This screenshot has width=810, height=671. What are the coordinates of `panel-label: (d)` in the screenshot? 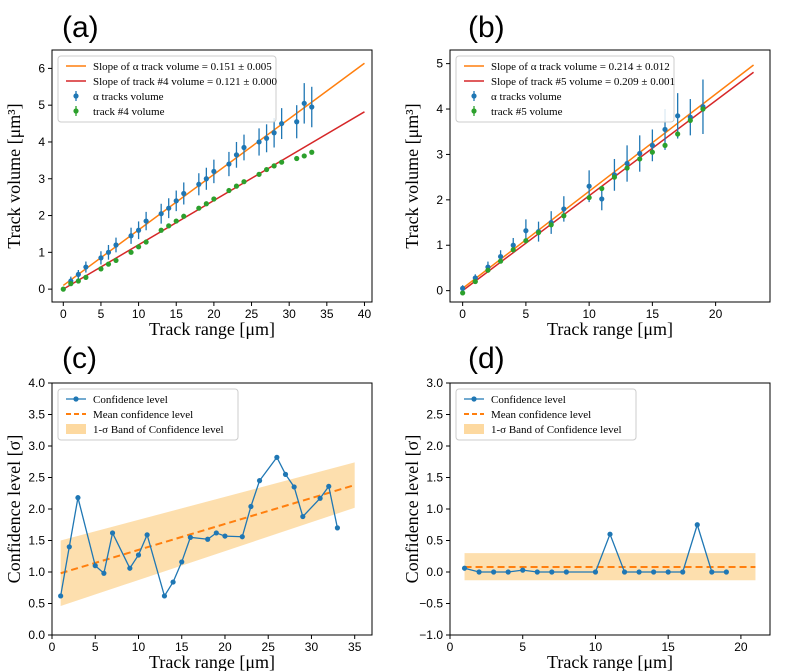 It's located at (486, 358).